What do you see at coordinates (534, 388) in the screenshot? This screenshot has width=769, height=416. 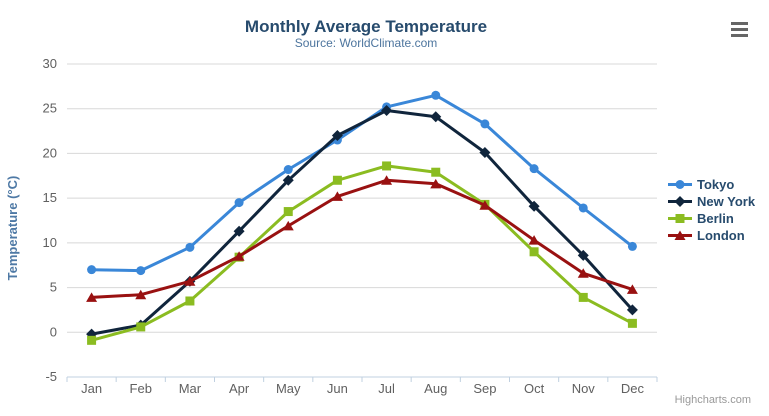 I see `x-axis-label: Oct` at bounding box center [534, 388].